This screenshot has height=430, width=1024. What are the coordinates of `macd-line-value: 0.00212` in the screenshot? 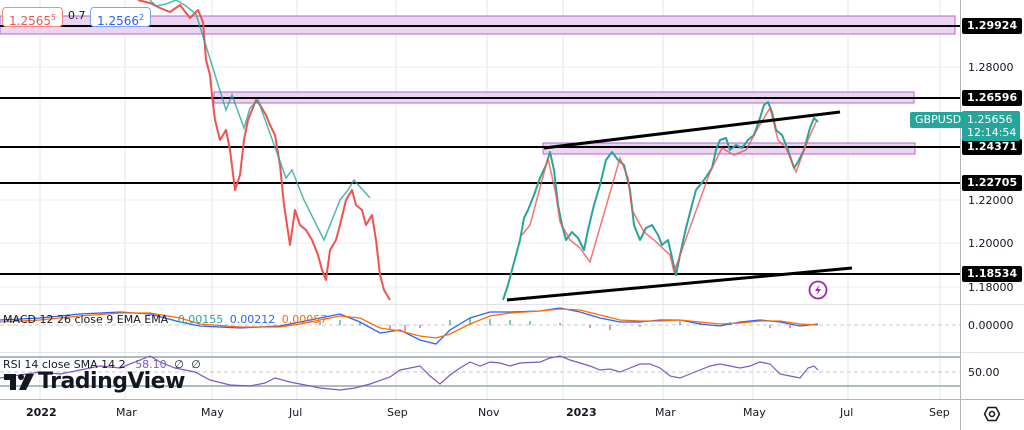 It's located at (252, 319).